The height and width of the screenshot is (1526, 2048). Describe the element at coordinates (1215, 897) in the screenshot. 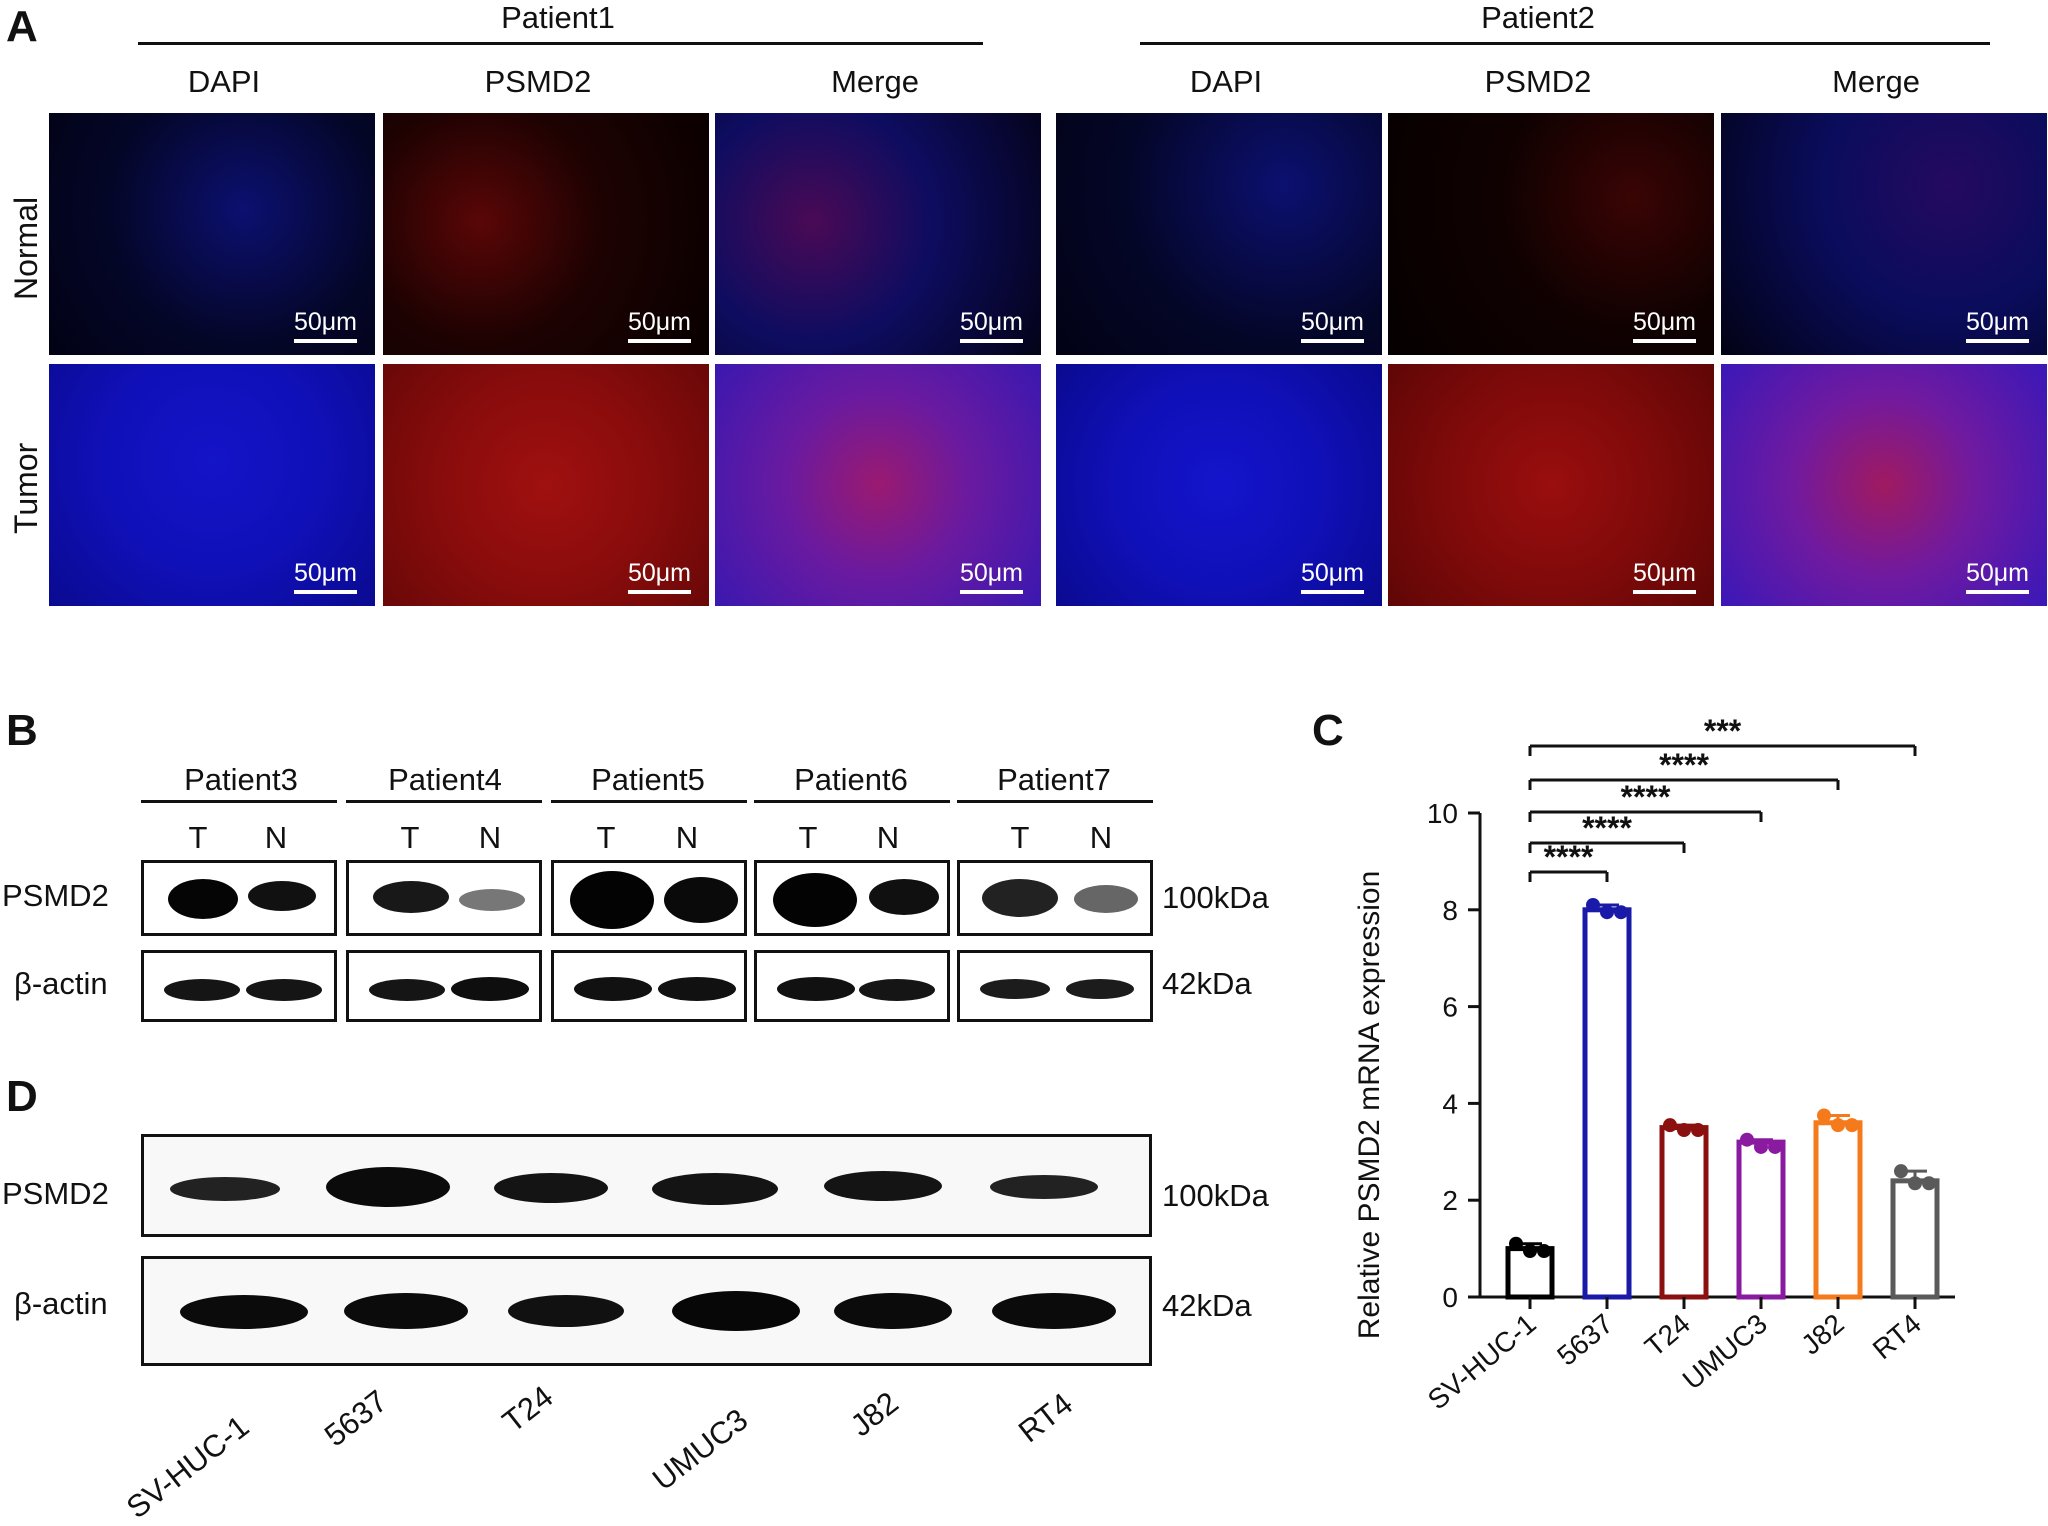

I see `blot-size-100kda: 100kDa` at that location.